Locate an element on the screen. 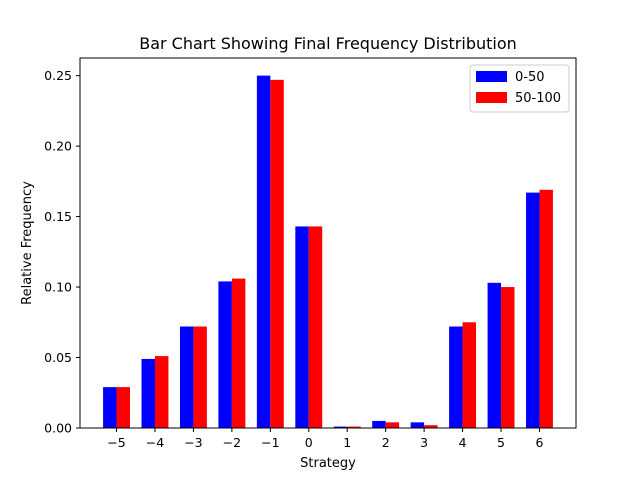  x-tick-label: −3 is located at coordinates (193, 442).